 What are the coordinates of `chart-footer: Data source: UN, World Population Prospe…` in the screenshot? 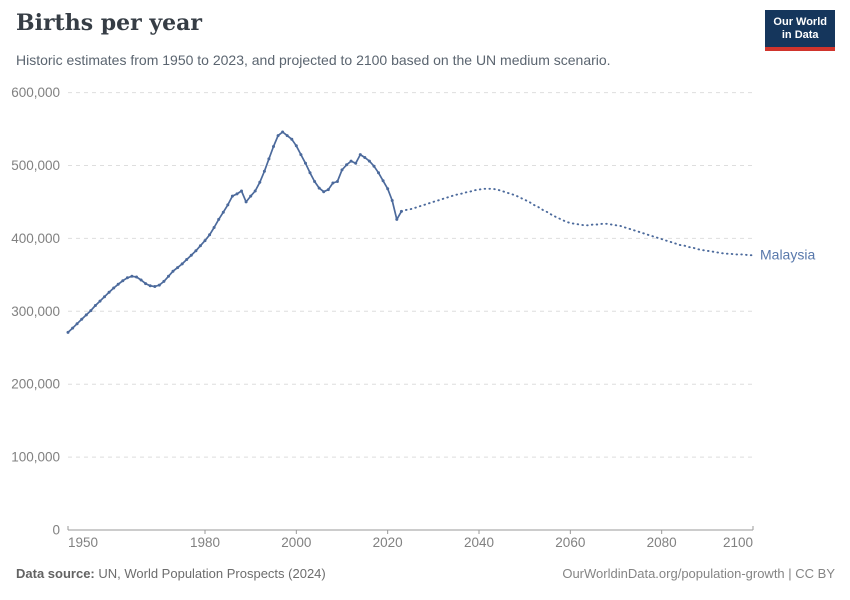 It's located at (425, 573).